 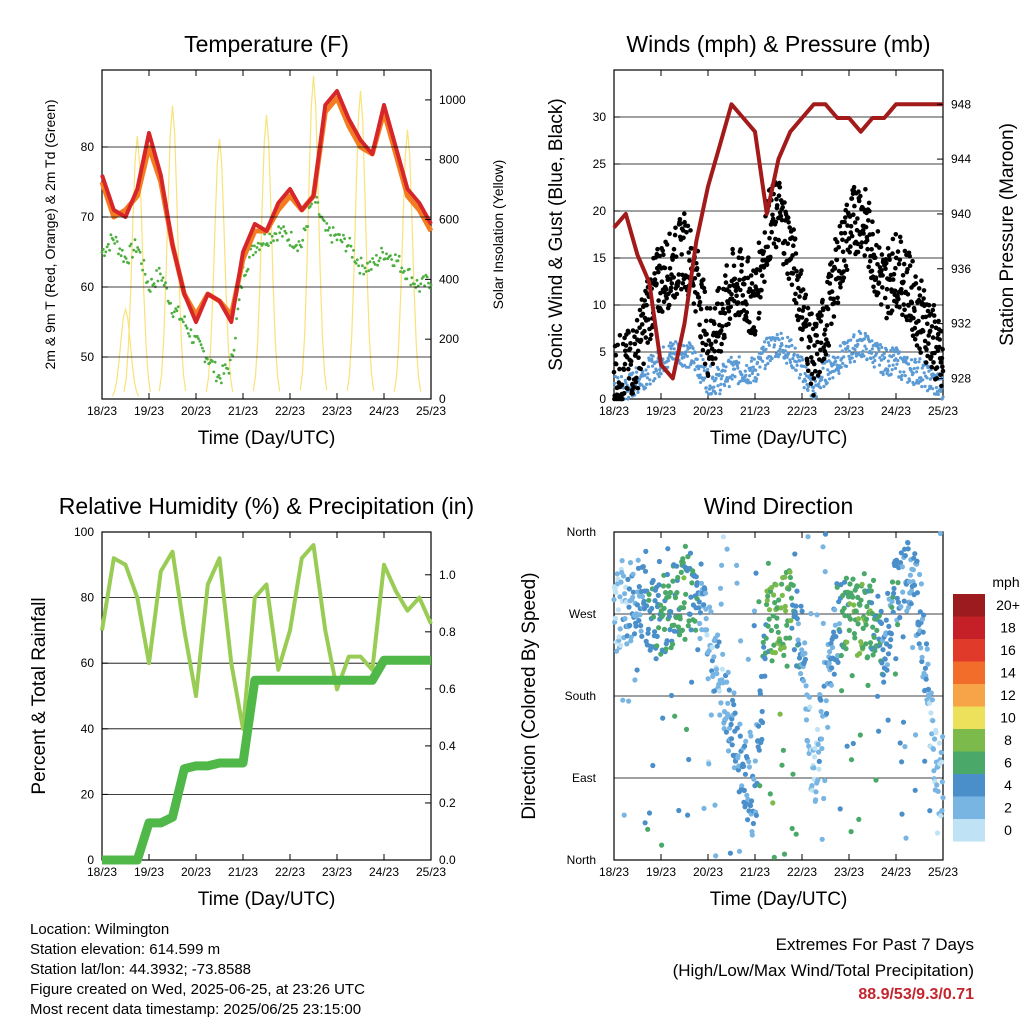 What do you see at coordinates (1008, 763) in the screenshot?
I see `legend-label: 6` at bounding box center [1008, 763].